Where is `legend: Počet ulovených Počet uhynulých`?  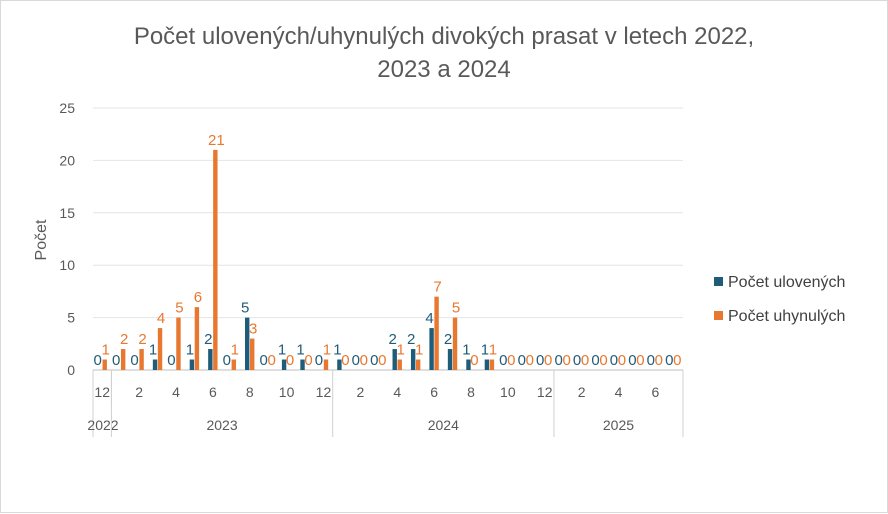 legend: Počet ulovených Počet uhynulých is located at coordinates (779, 299).